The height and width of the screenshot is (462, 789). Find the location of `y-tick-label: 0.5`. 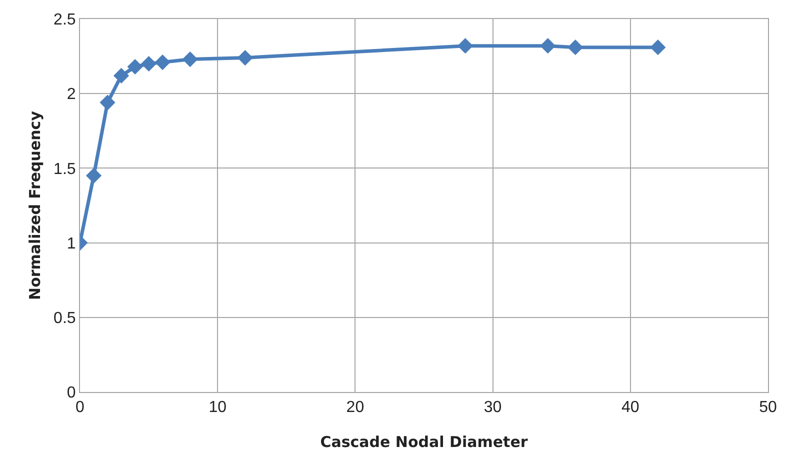

y-tick-label: 0.5 is located at coordinates (65, 318).